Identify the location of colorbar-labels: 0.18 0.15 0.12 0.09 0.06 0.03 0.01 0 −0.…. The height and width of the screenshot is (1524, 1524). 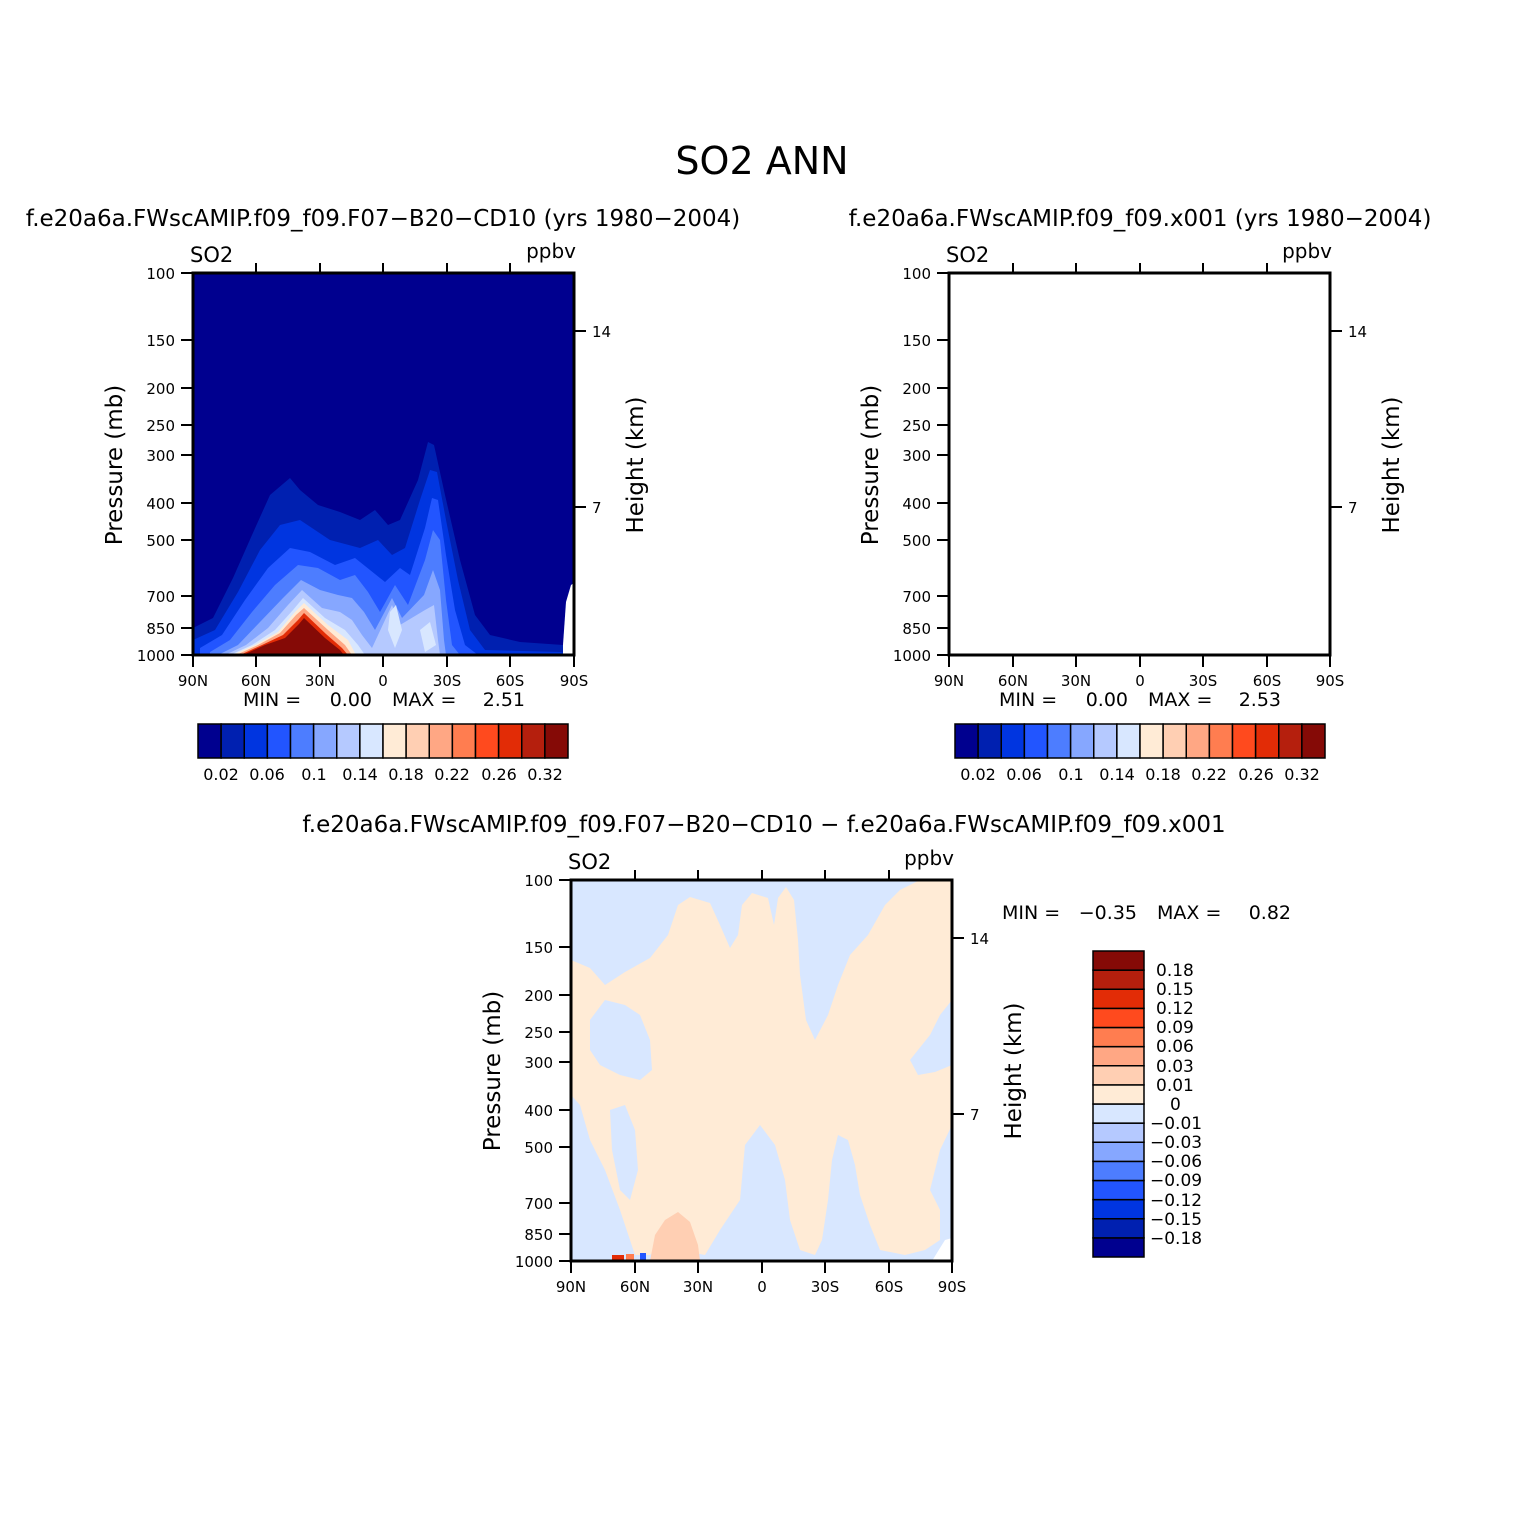
(1176, 1105).